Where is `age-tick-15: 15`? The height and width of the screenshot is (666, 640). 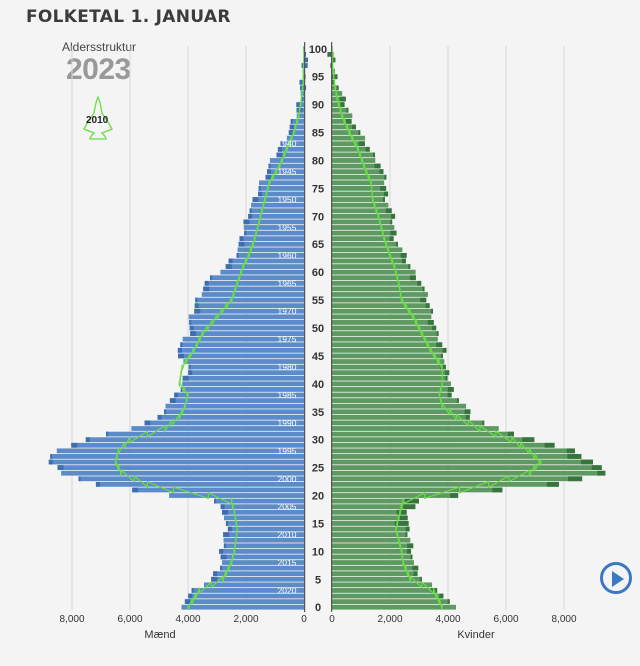 age-tick-15: 15 is located at coordinates (318, 524).